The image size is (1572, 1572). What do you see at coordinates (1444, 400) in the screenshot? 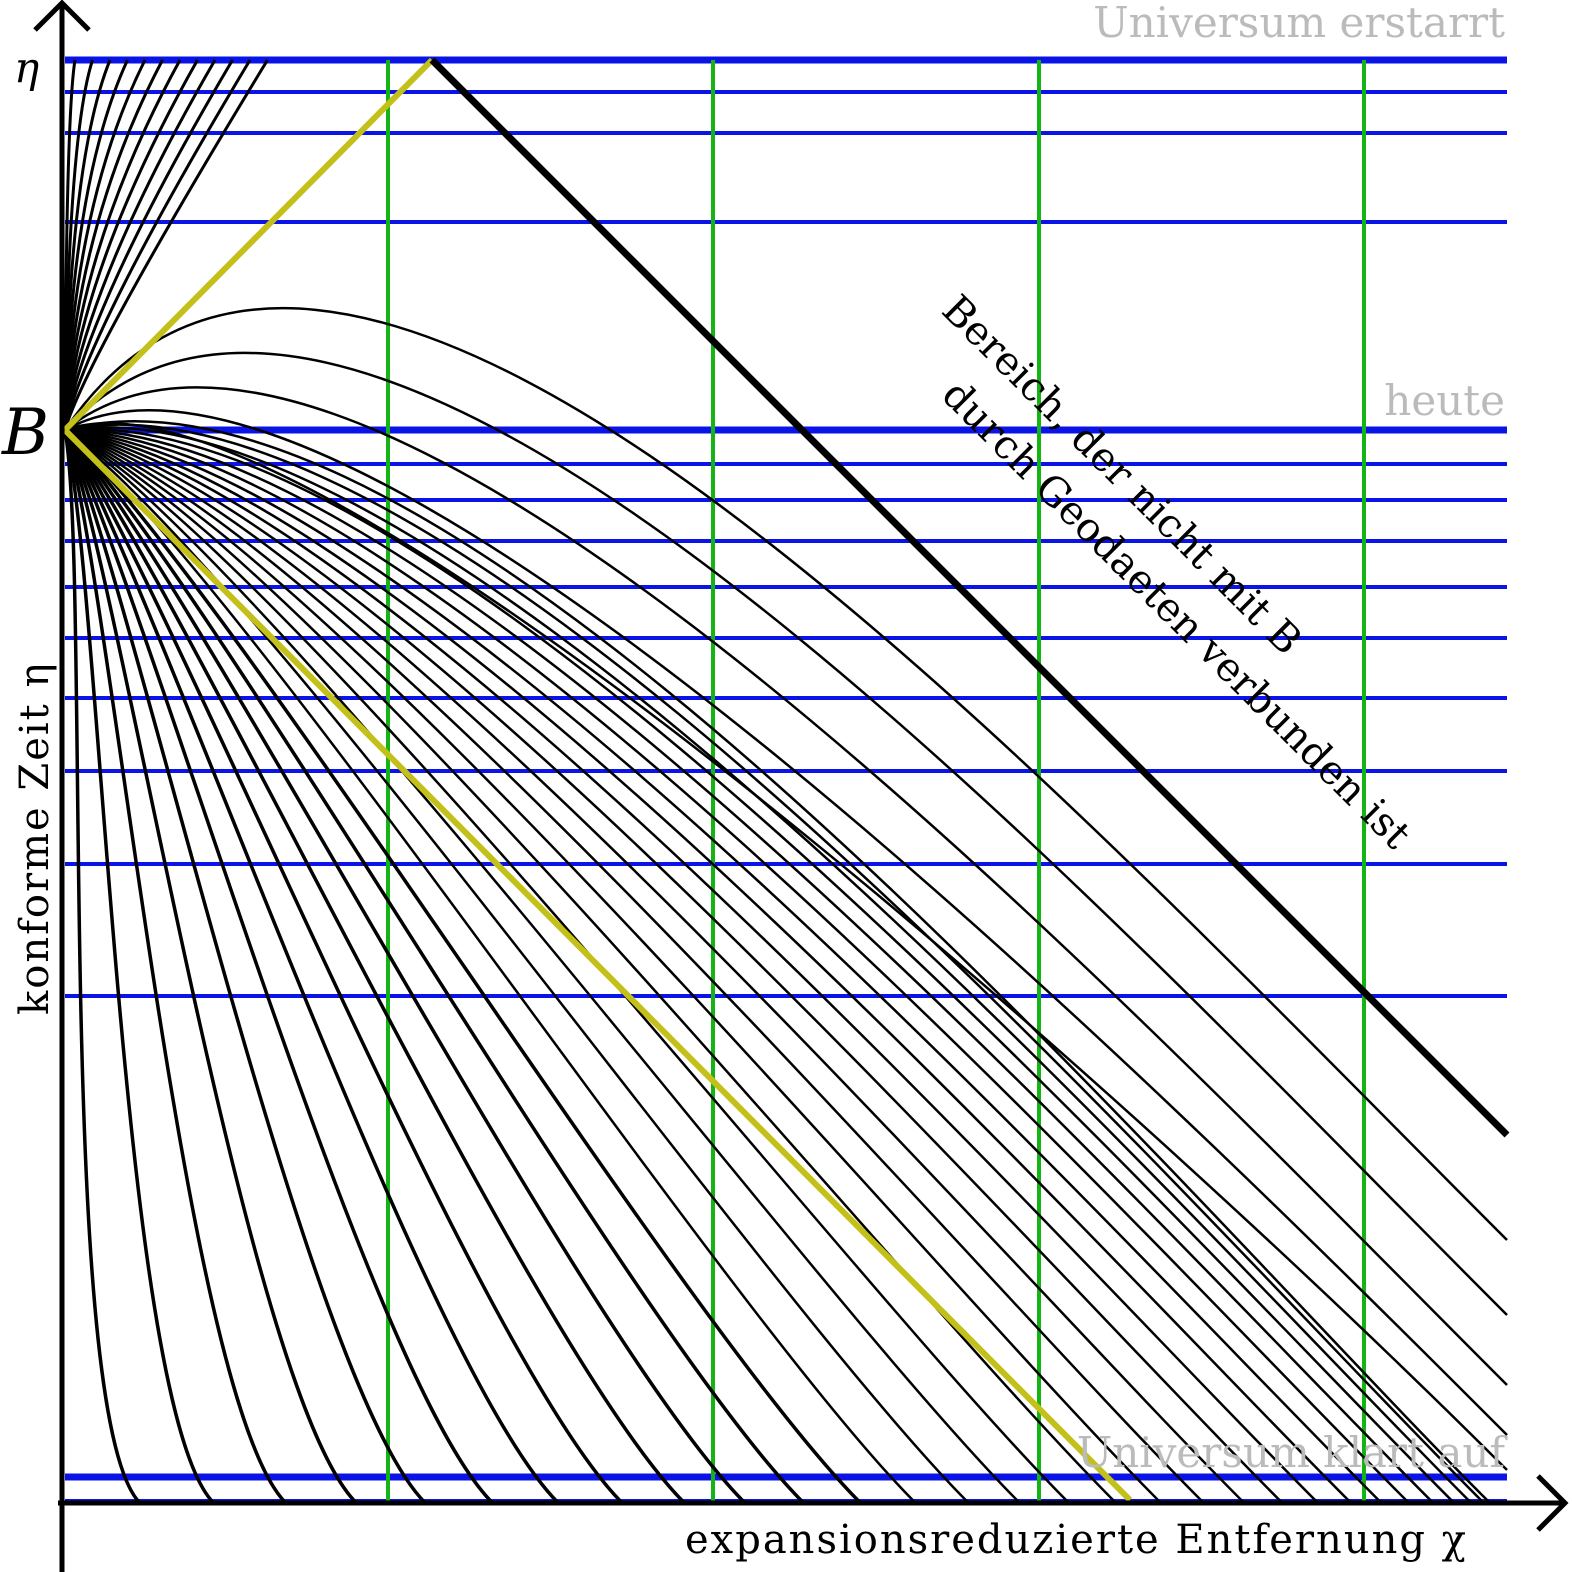
I see `today-label: heute` at bounding box center [1444, 400].